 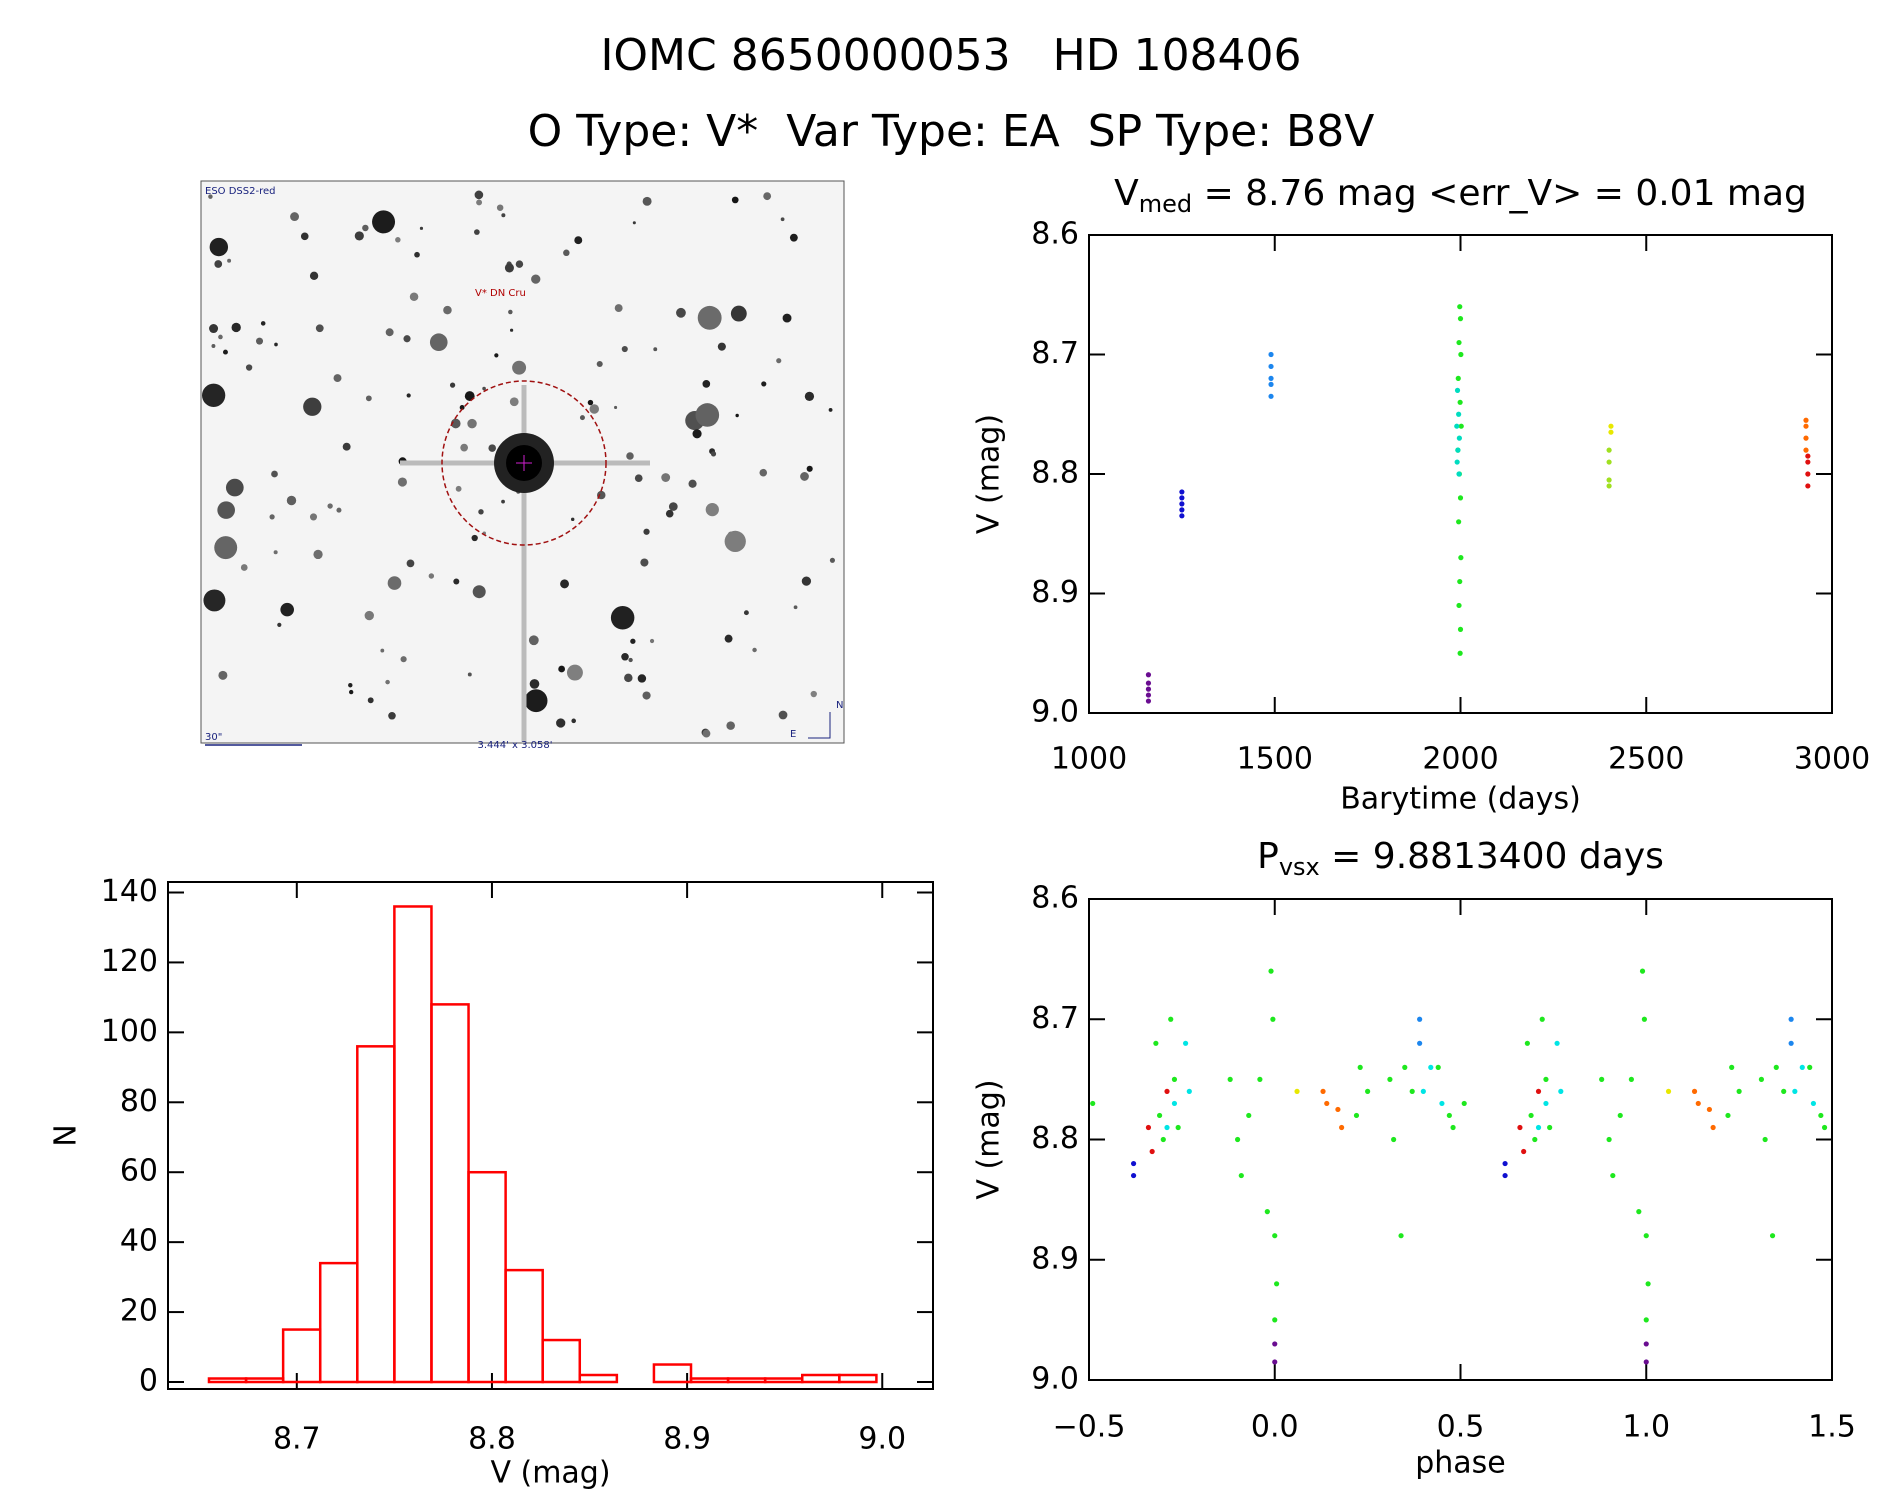 What do you see at coordinates (139, 1171) in the screenshot?
I see `y-tick-label: 60` at bounding box center [139, 1171].